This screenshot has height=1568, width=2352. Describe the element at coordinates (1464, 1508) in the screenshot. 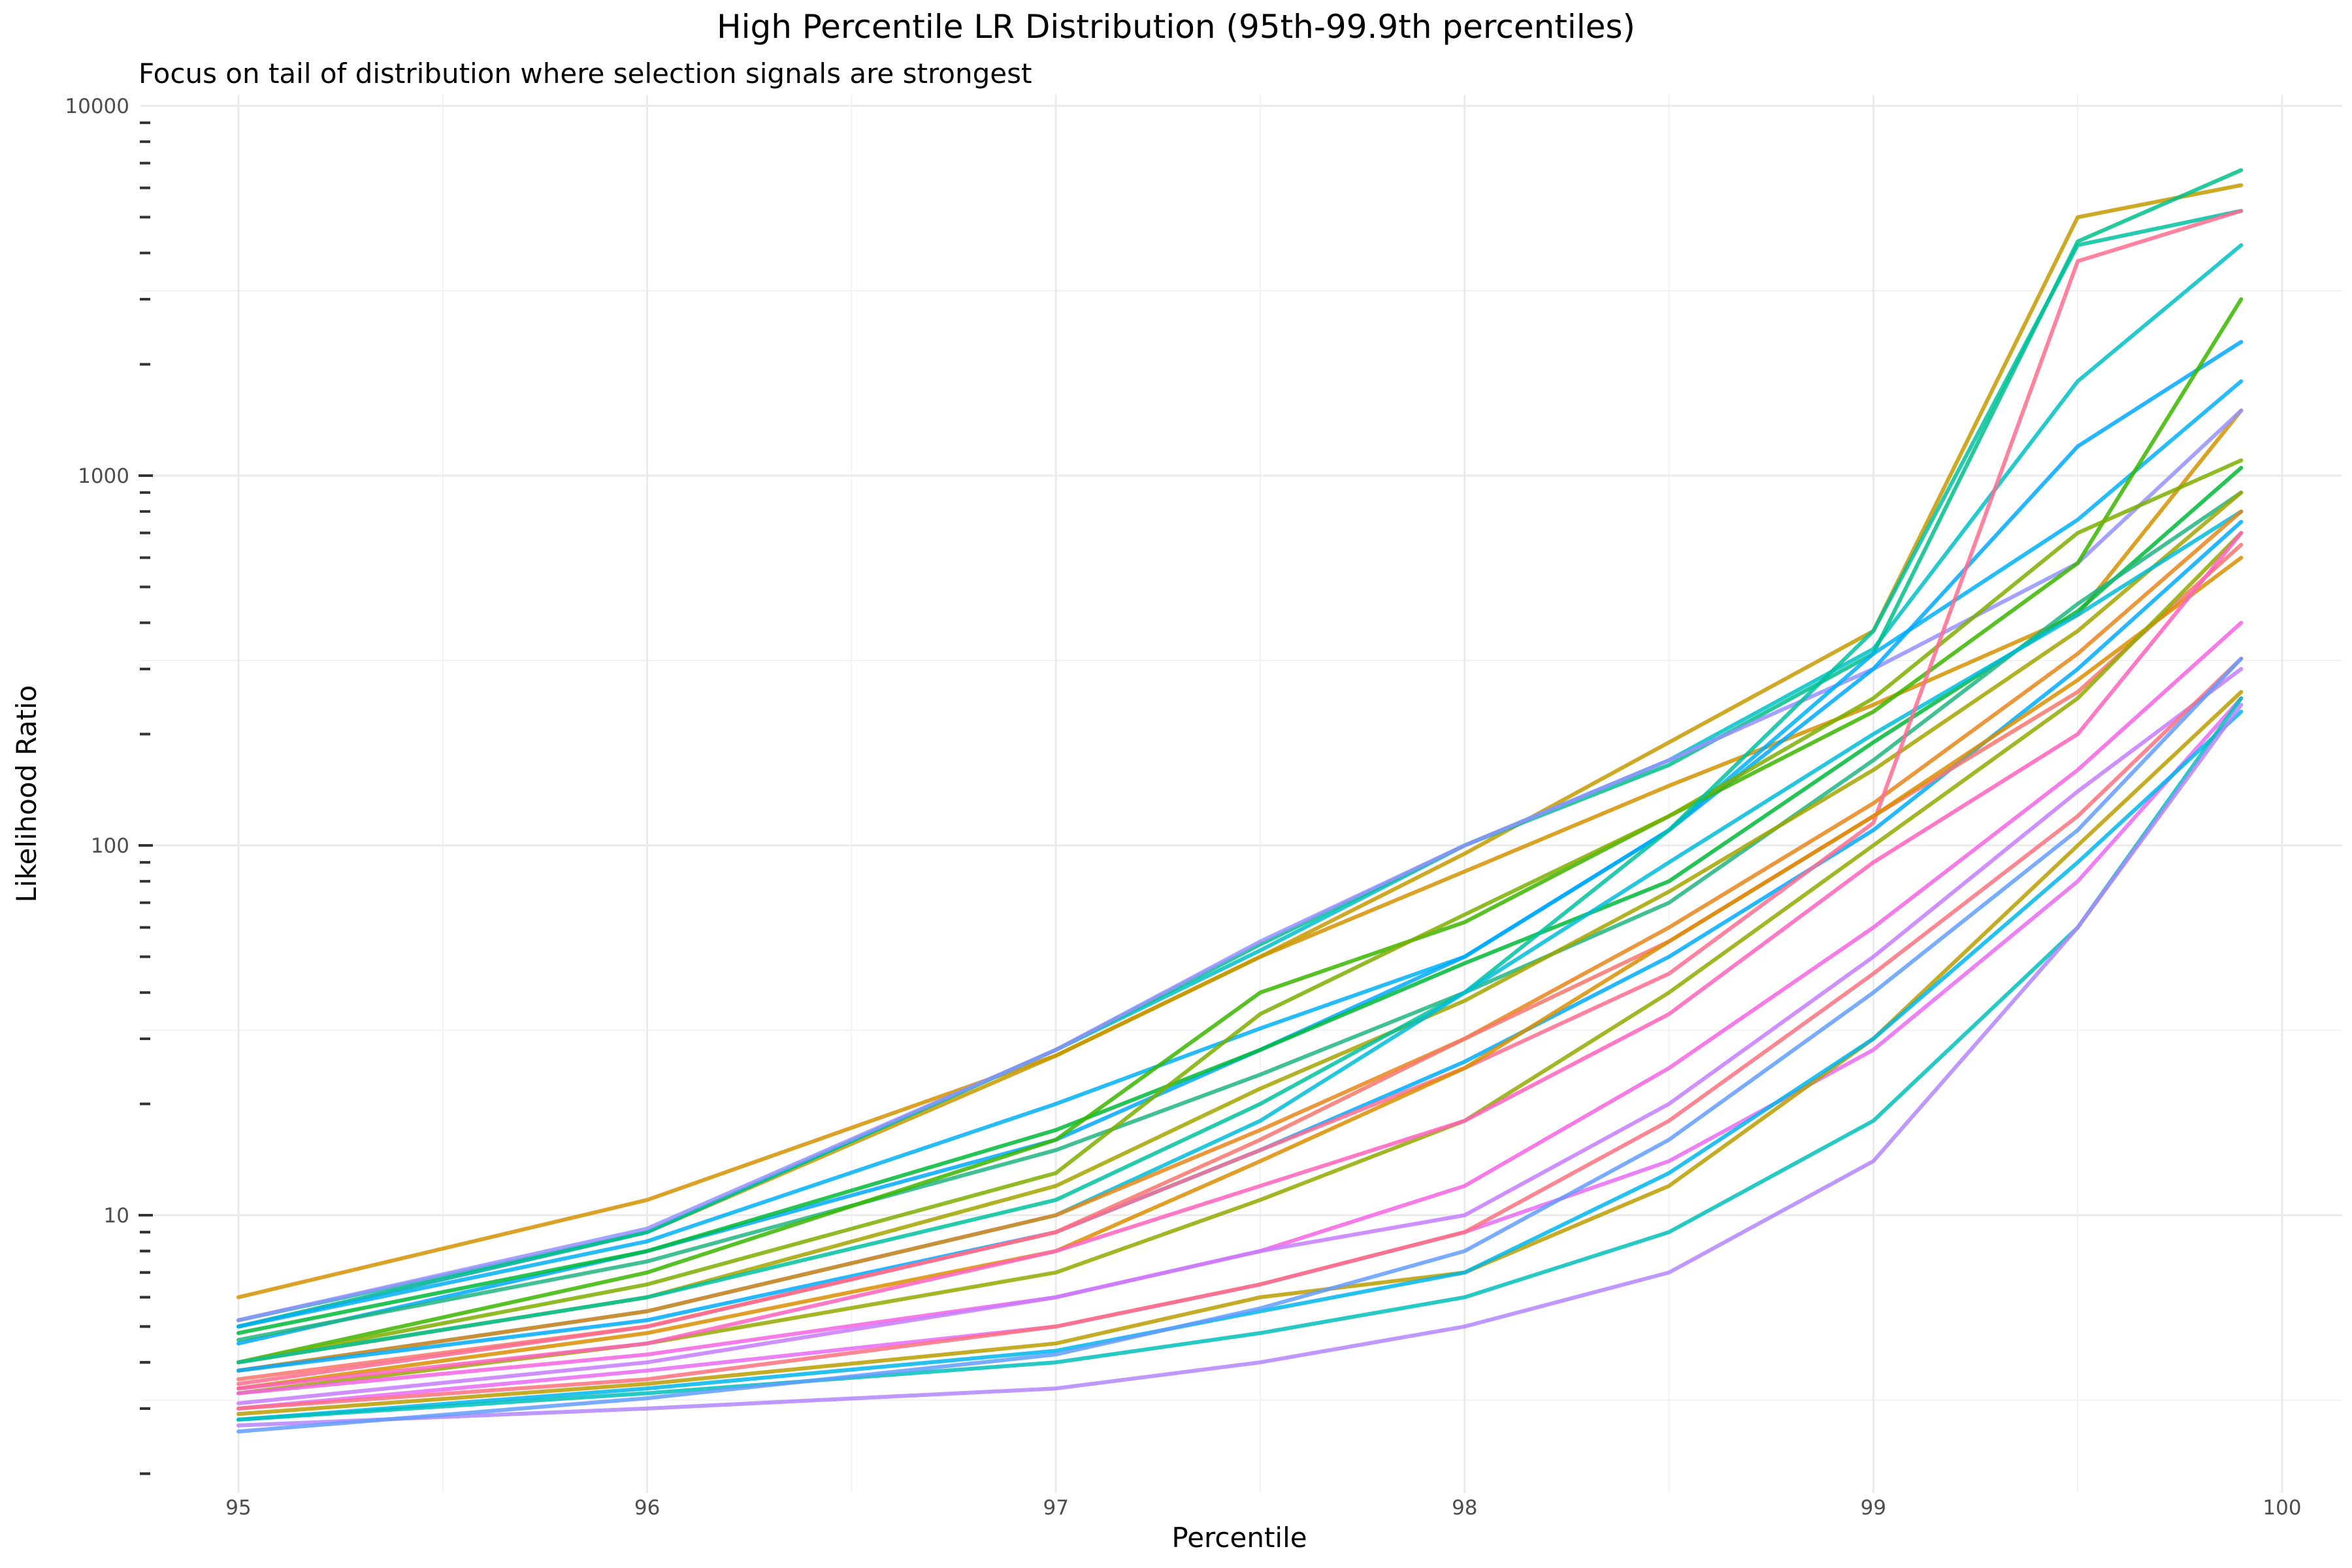

I see `x-tick-label: 98` at that location.